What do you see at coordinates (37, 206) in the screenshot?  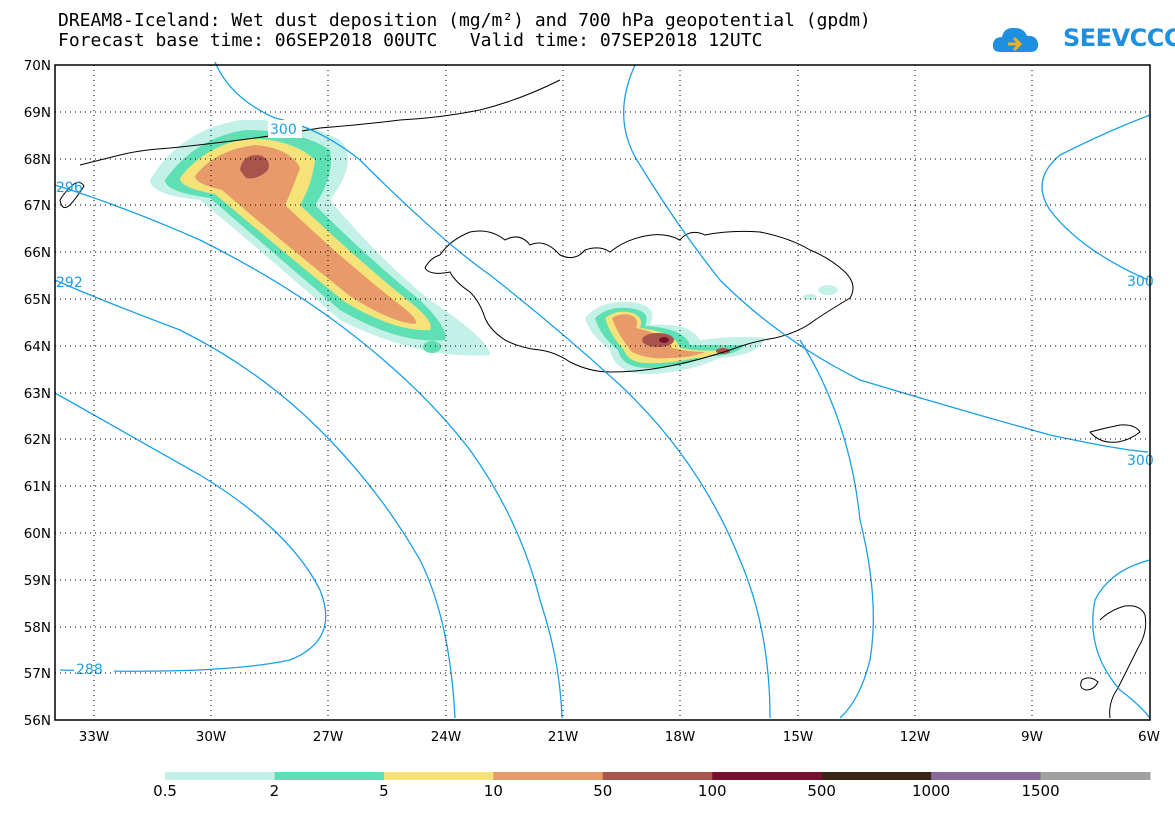 I see `lat-label: 67N` at bounding box center [37, 206].